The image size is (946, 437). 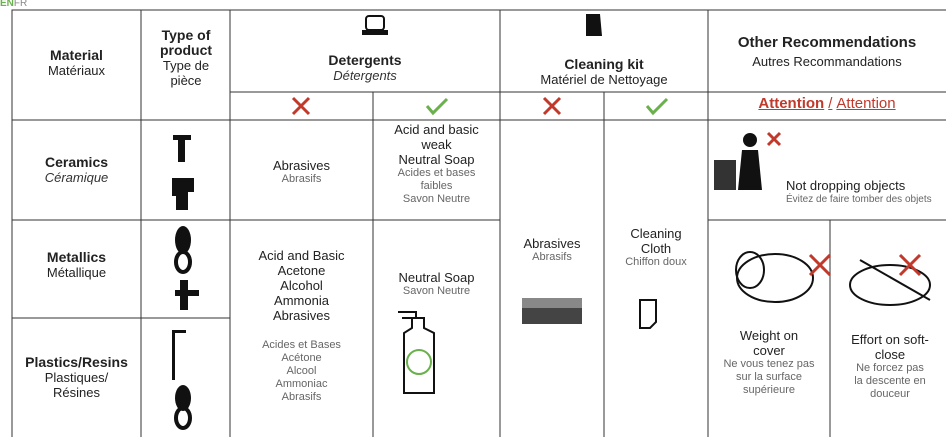 What do you see at coordinates (890, 381) in the screenshot?
I see `cell-fr: Ne forcez pas la descente en douceur` at bounding box center [890, 381].